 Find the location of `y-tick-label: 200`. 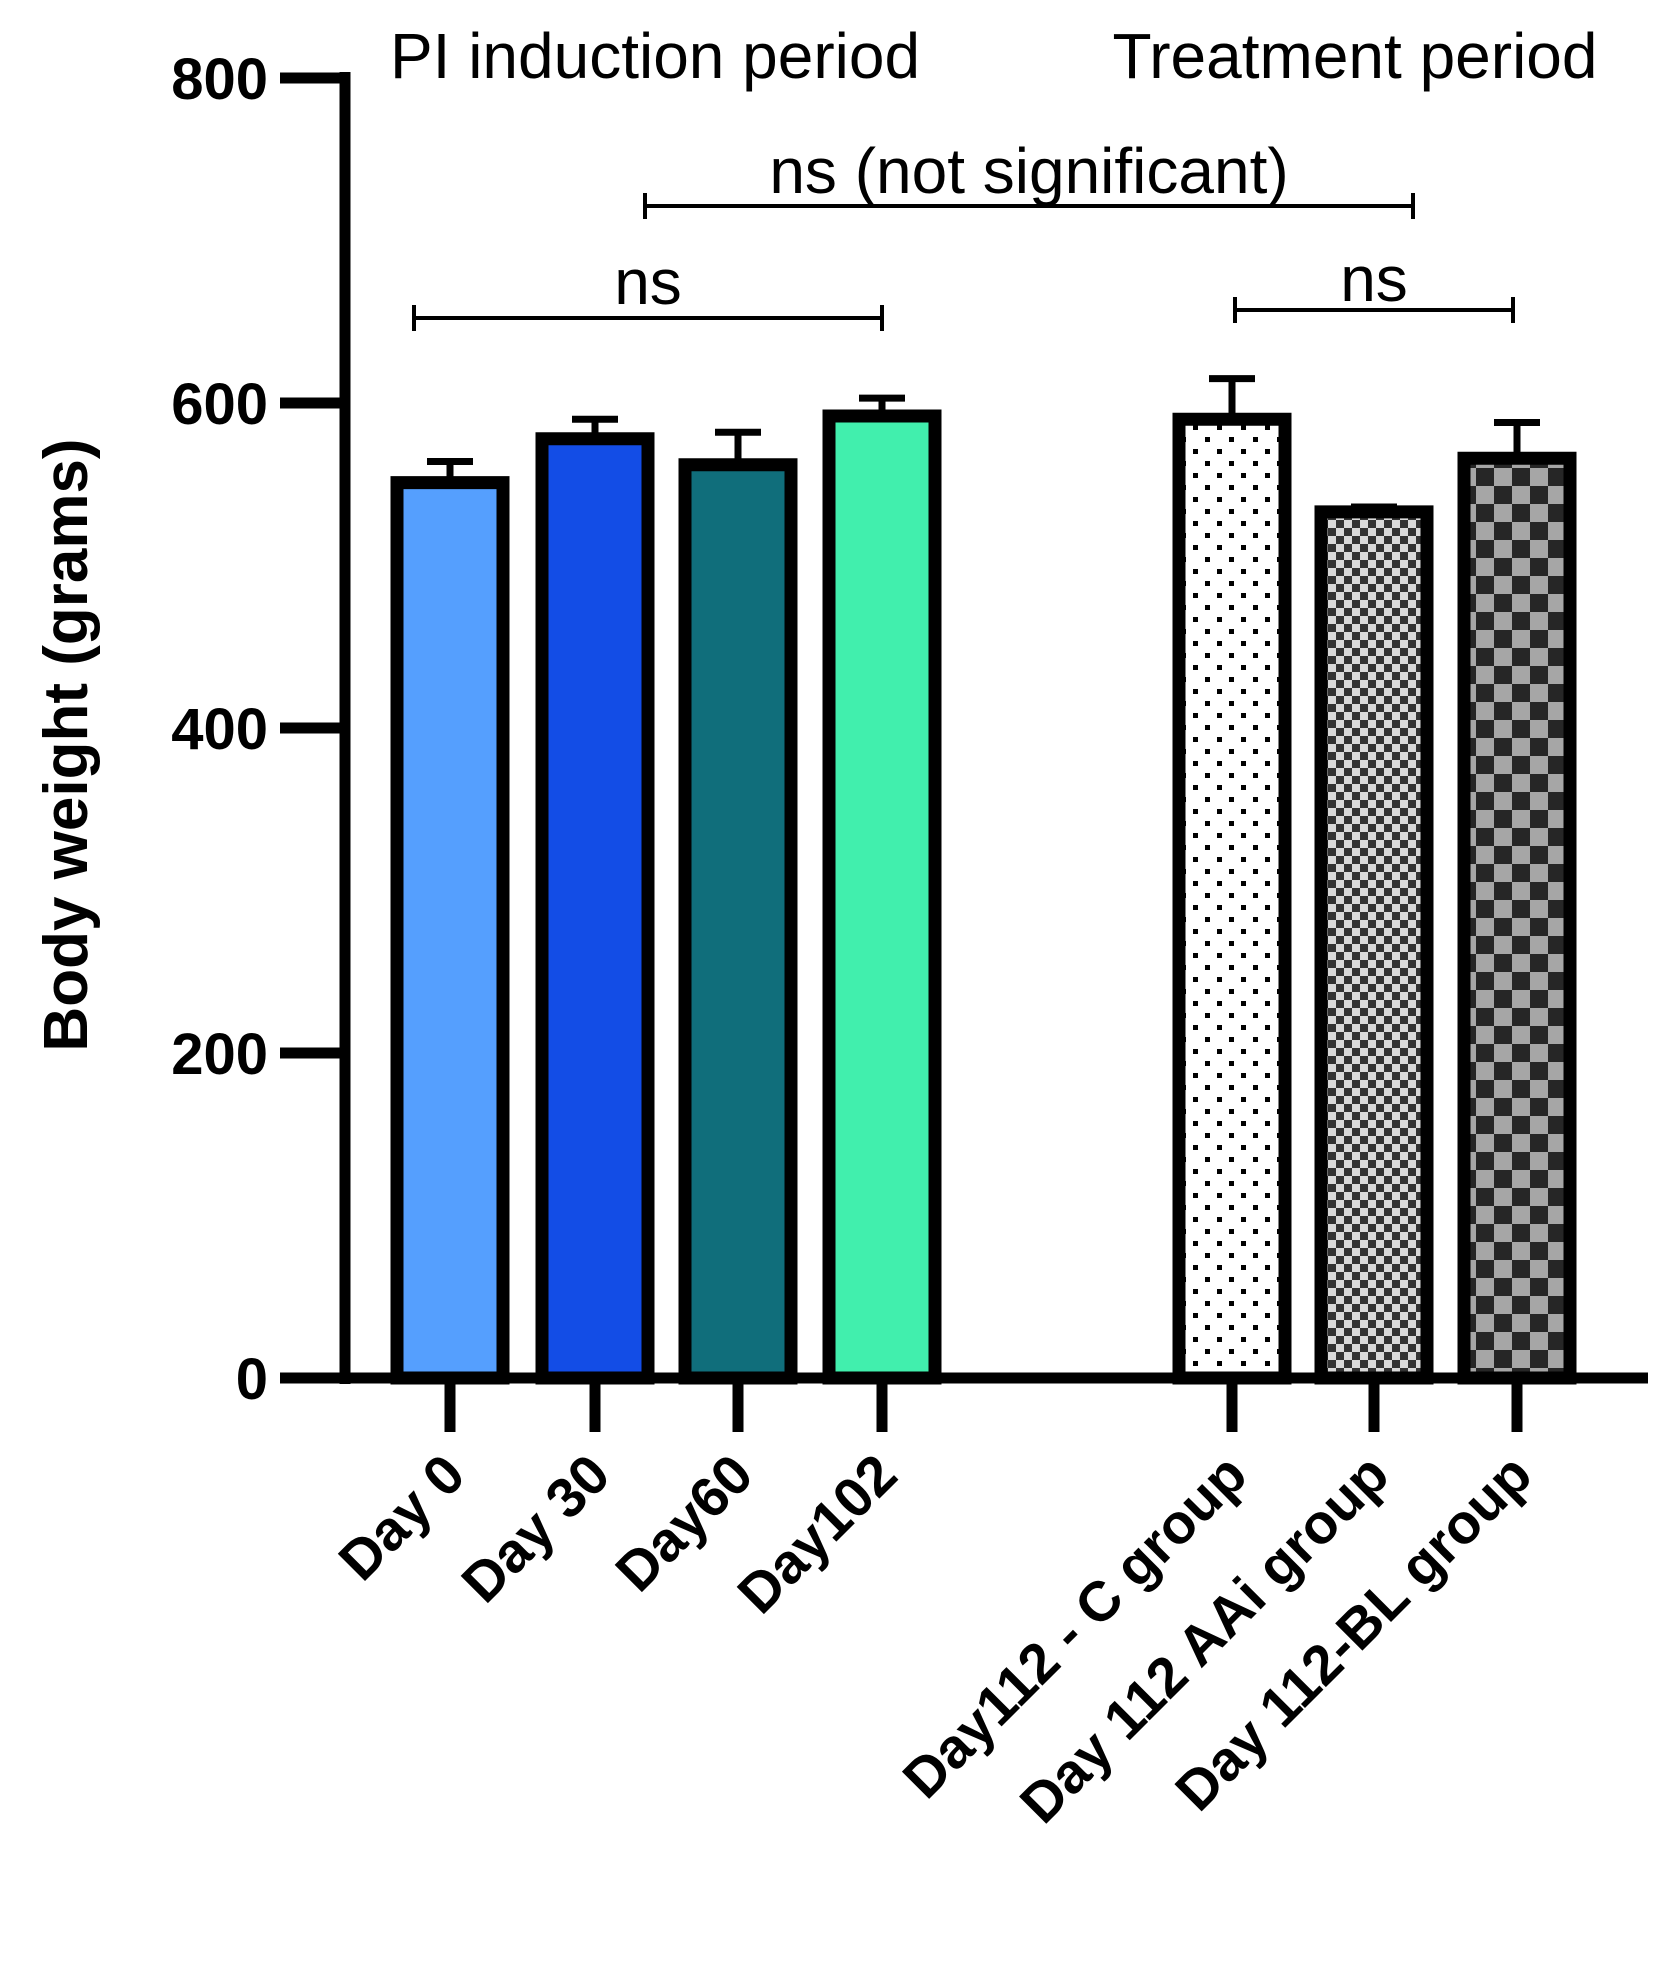

y-tick-label: 200 is located at coordinates (219, 1054).